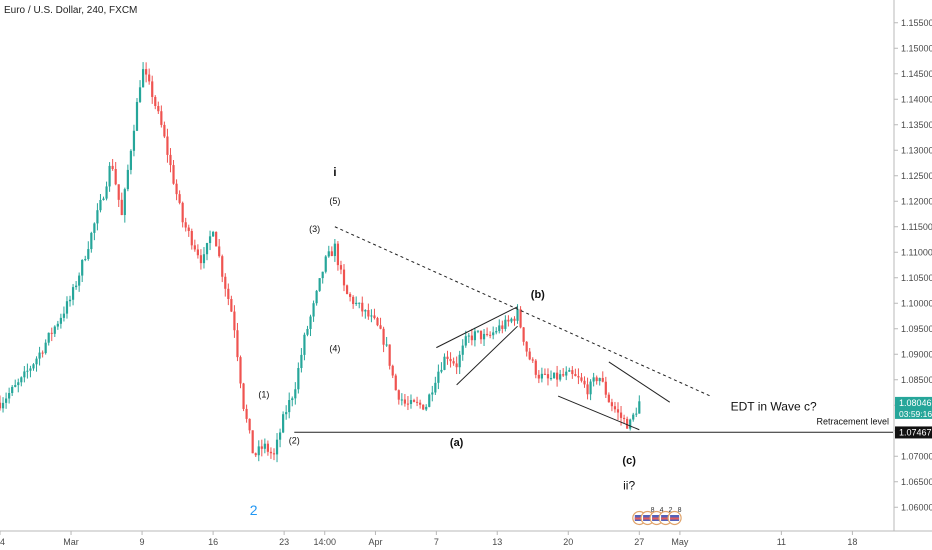 The image size is (932, 550). What do you see at coordinates (916, 354) in the screenshot?
I see `price-tick-label: 1.09000` at bounding box center [916, 354].